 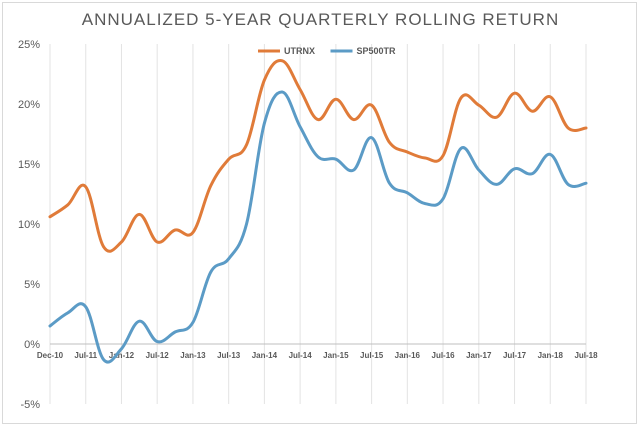 I want to click on y-tick-label: 5%, so click(x=32, y=285).